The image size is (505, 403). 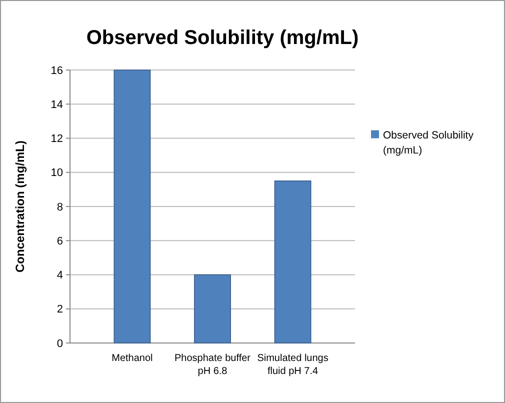 What do you see at coordinates (428, 142) in the screenshot?
I see `legend-label: Observed Solubility (mg/mL)` at bounding box center [428, 142].